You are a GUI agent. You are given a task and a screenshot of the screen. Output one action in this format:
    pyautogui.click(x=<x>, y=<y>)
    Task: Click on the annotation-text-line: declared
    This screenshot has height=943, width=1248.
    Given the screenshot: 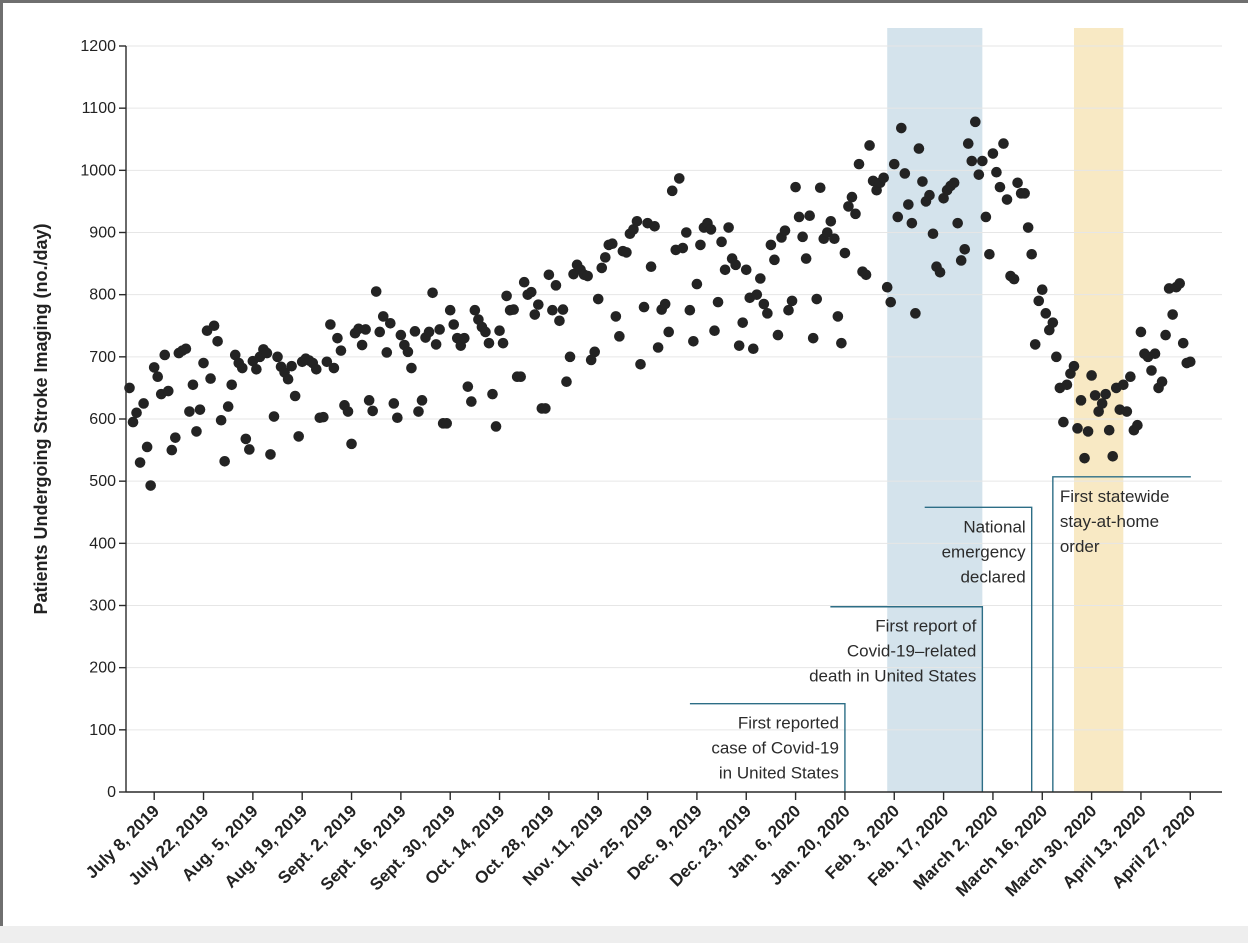 What is the action you would take?
    pyautogui.click(x=992, y=576)
    